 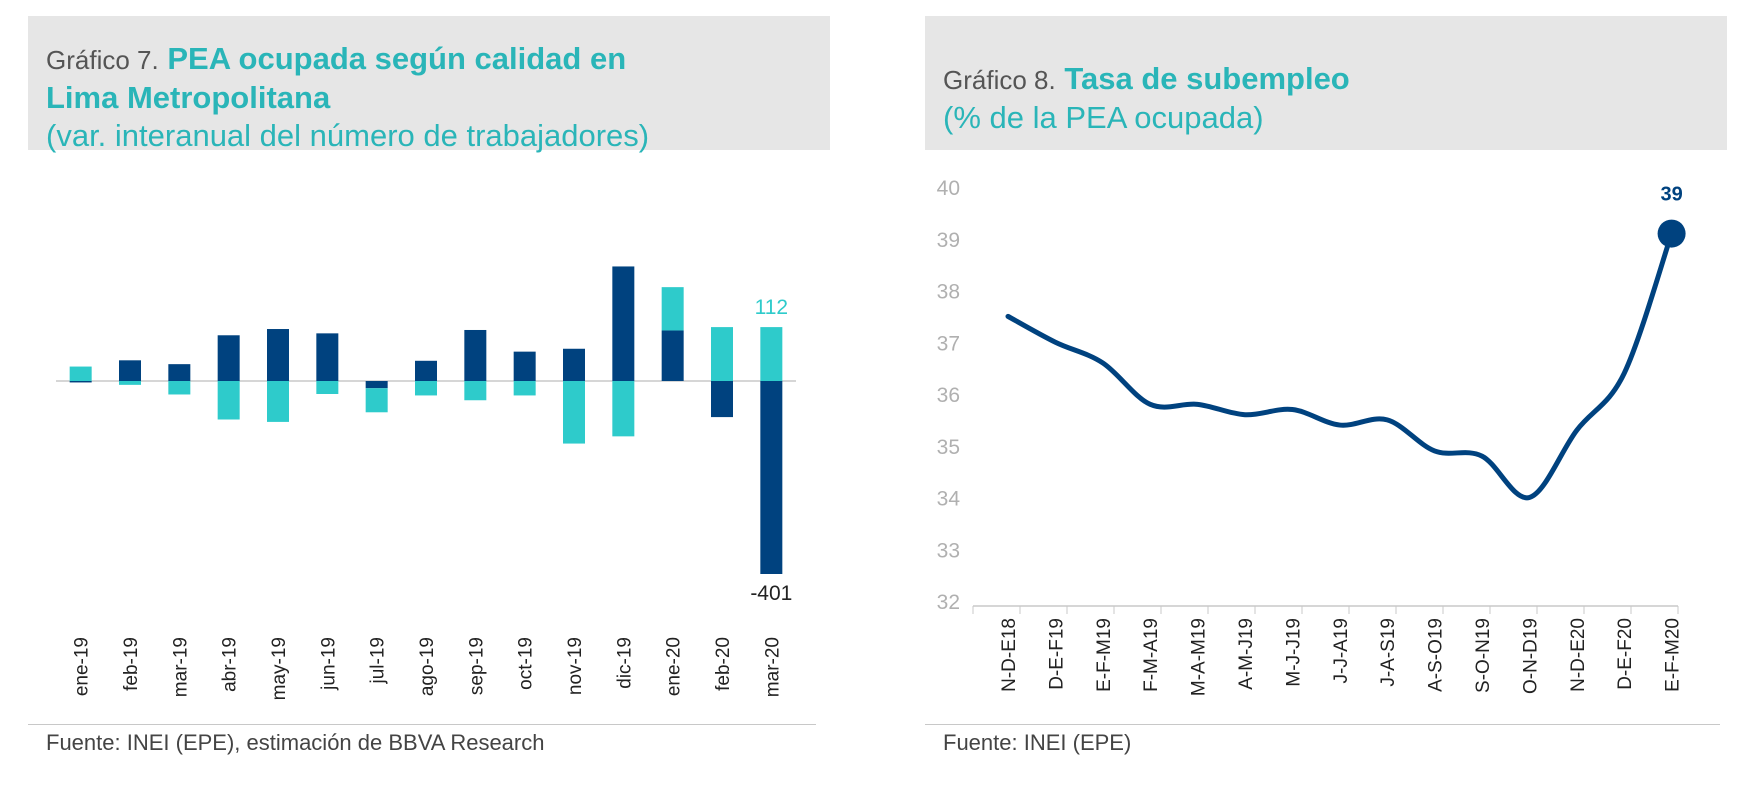 I want to click on chart8-x-tick-label: E-F-M20, so click(x=1673, y=655).